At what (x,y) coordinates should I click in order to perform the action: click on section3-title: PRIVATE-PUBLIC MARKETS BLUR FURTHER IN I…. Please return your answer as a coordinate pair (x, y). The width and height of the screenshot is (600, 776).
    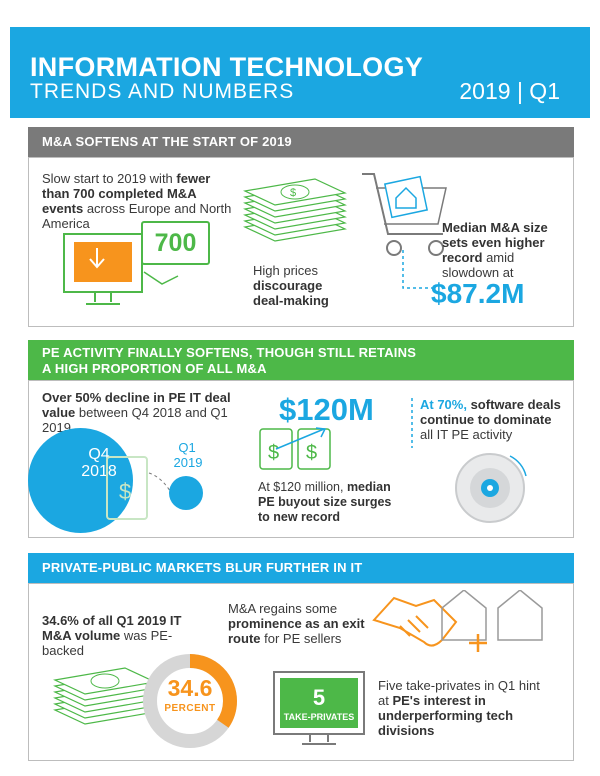
    Looking at the image, I should click on (202, 567).